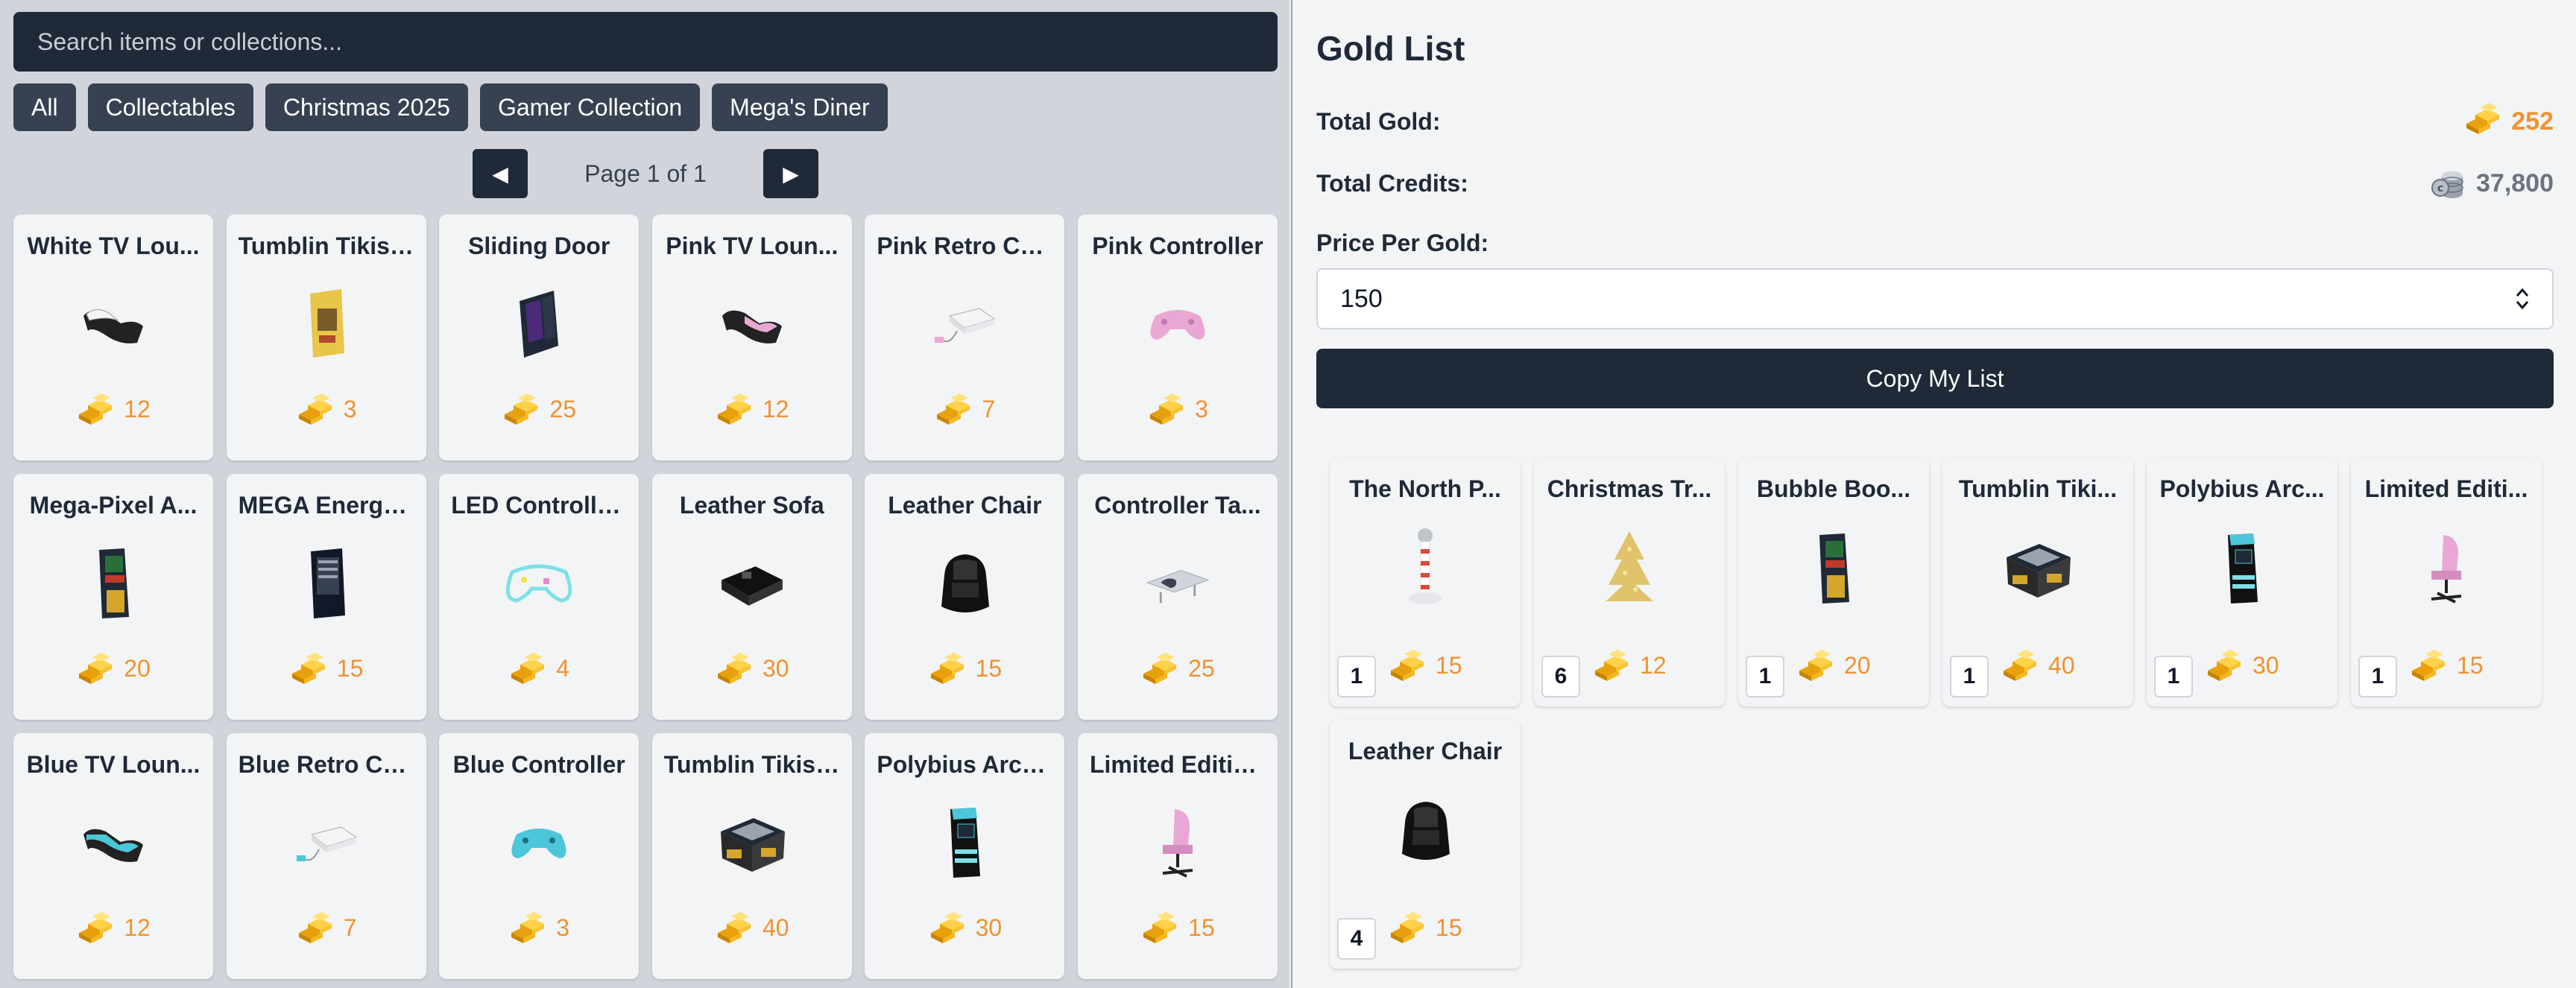  Describe the element at coordinates (366, 107) in the screenshot. I see `filter-christmas-2025: Christmas 2025` at that location.